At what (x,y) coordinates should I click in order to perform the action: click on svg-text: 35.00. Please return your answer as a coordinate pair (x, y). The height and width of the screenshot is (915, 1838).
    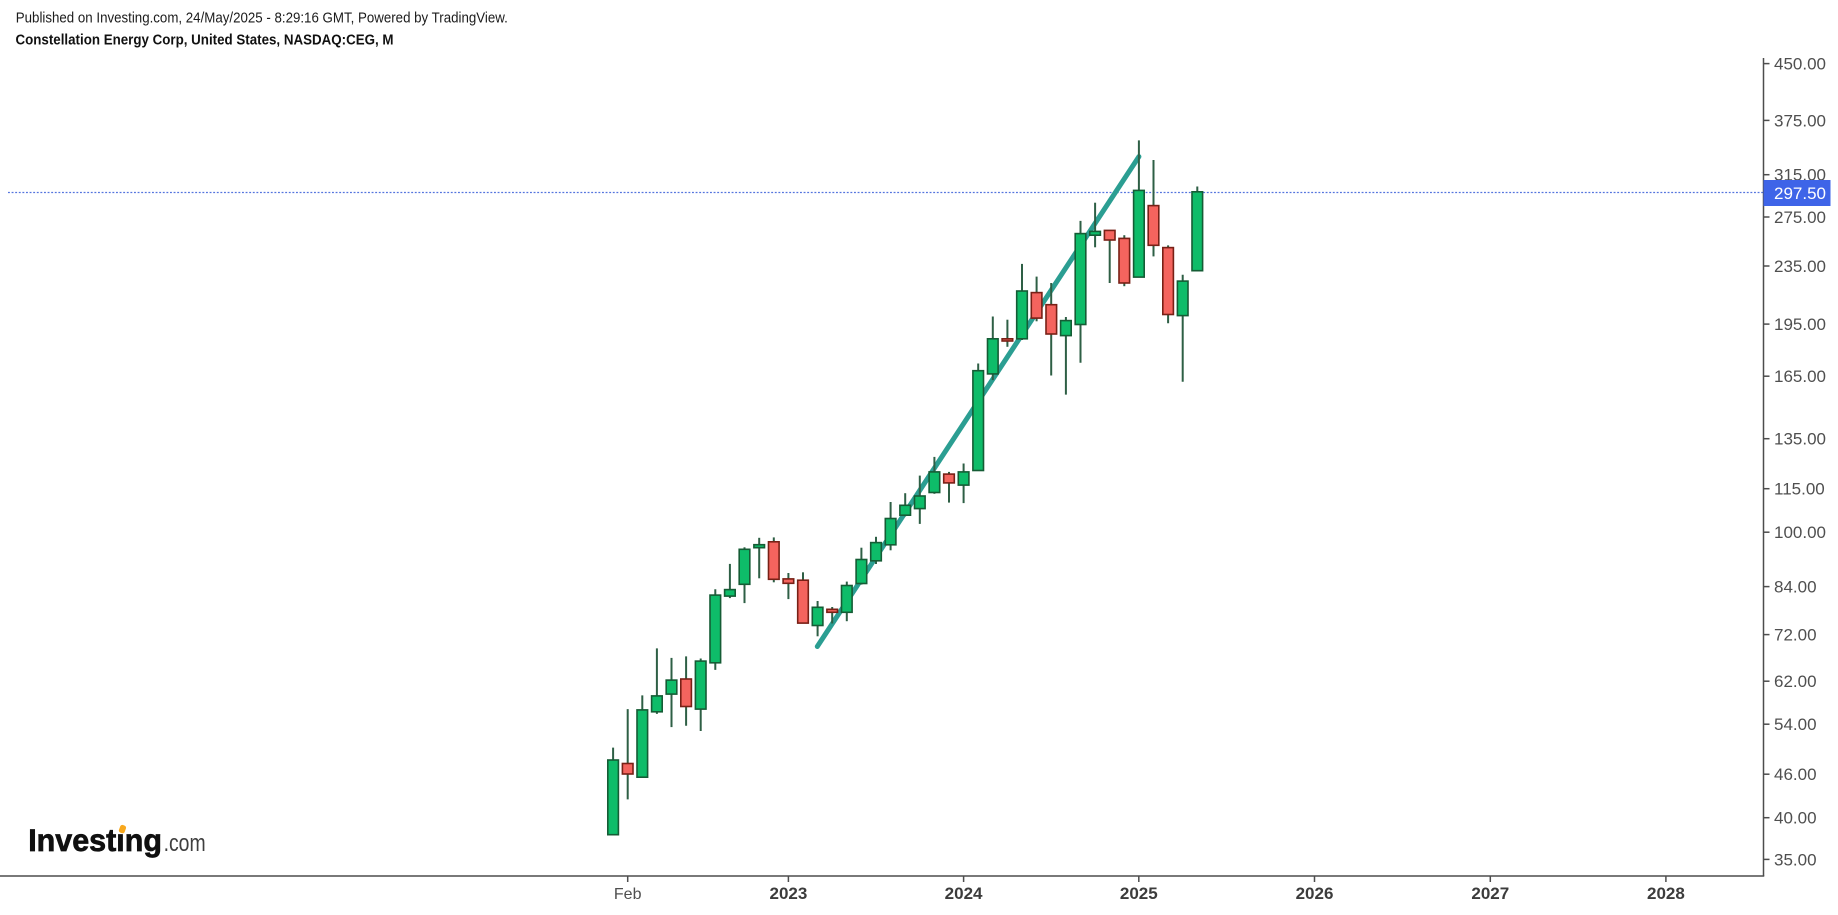
    Looking at the image, I should click on (1795, 859).